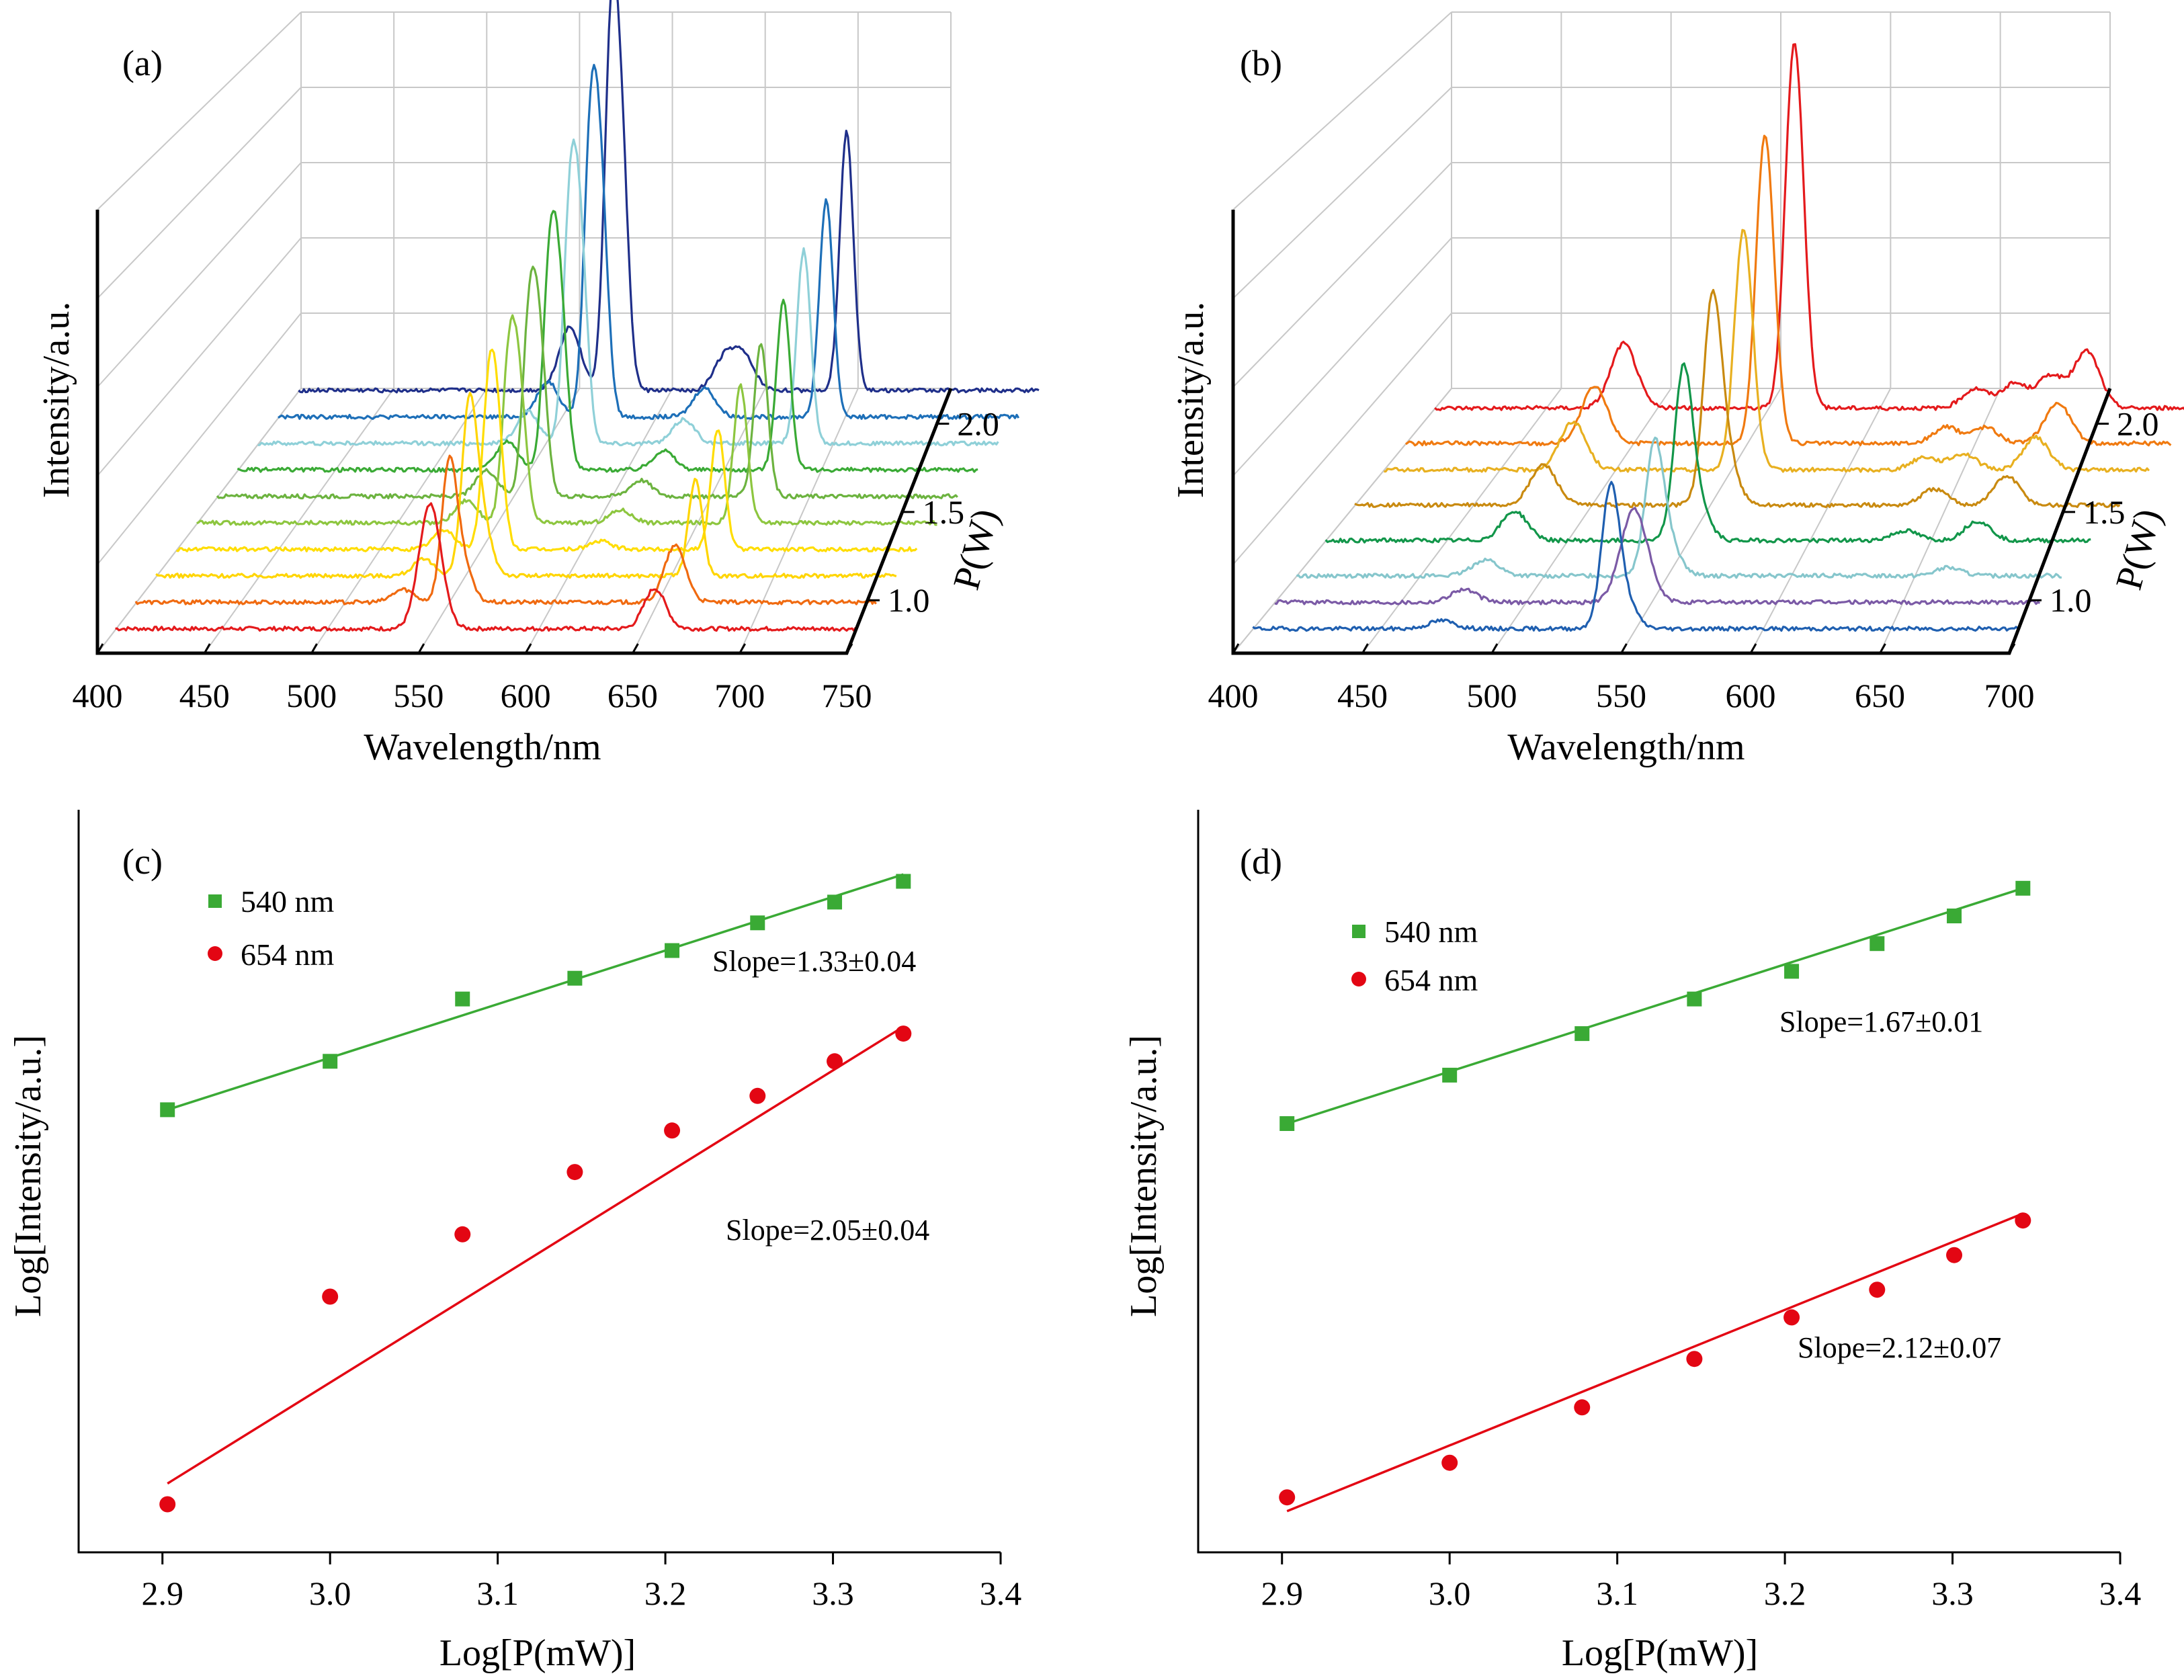 The height and width of the screenshot is (1680, 2184). I want to click on x-tick-label: 400, so click(1233, 695).